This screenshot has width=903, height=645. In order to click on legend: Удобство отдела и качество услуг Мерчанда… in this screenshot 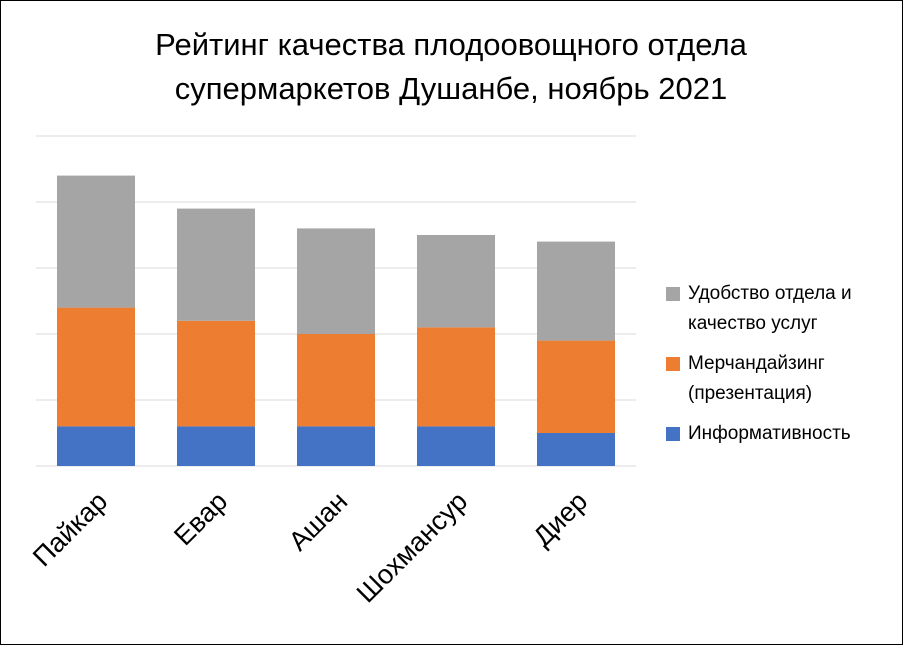, I will do `click(781, 369)`.